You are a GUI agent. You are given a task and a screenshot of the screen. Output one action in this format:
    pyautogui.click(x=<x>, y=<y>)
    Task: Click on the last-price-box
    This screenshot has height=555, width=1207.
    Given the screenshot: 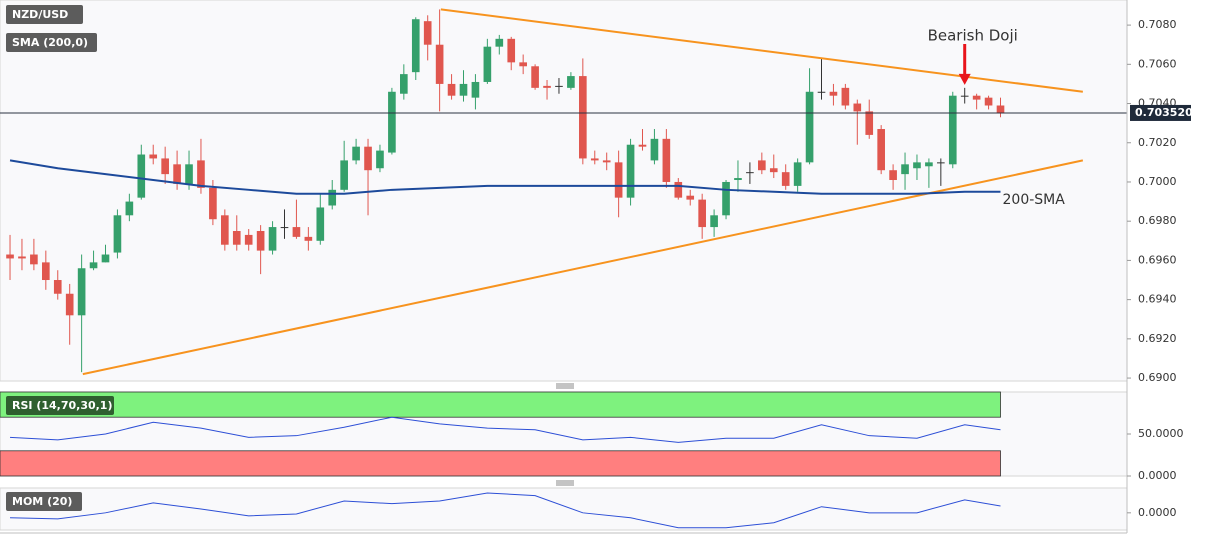 What is the action you would take?
    pyautogui.click(x=1160, y=112)
    